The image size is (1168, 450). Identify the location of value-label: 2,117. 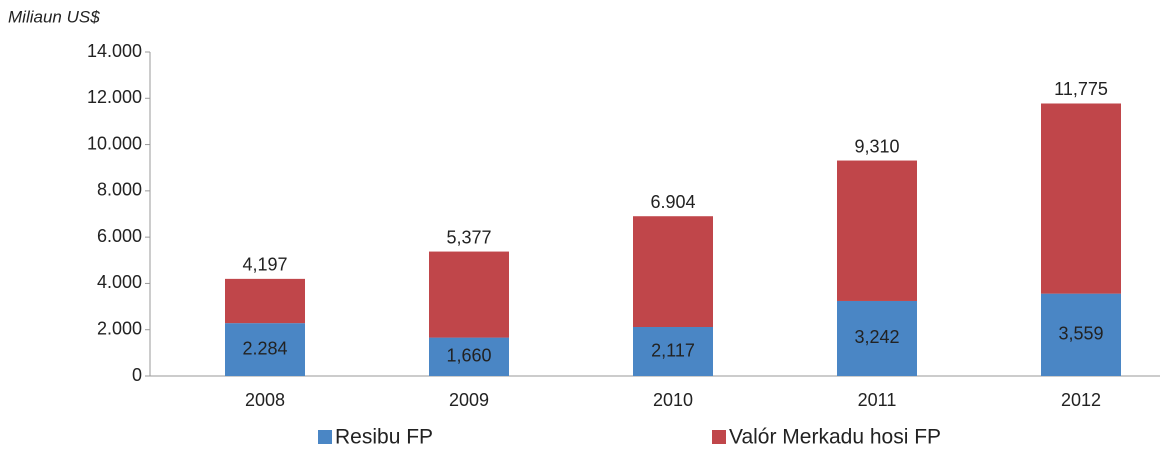
(673, 350).